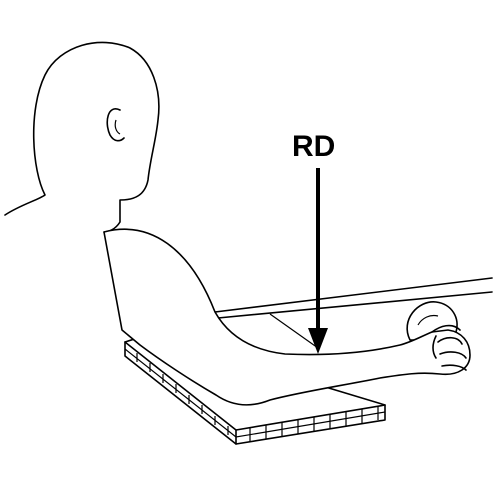 The image size is (500, 500). What do you see at coordinates (313, 146) in the screenshot?
I see `rd-label: RD` at bounding box center [313, 146].